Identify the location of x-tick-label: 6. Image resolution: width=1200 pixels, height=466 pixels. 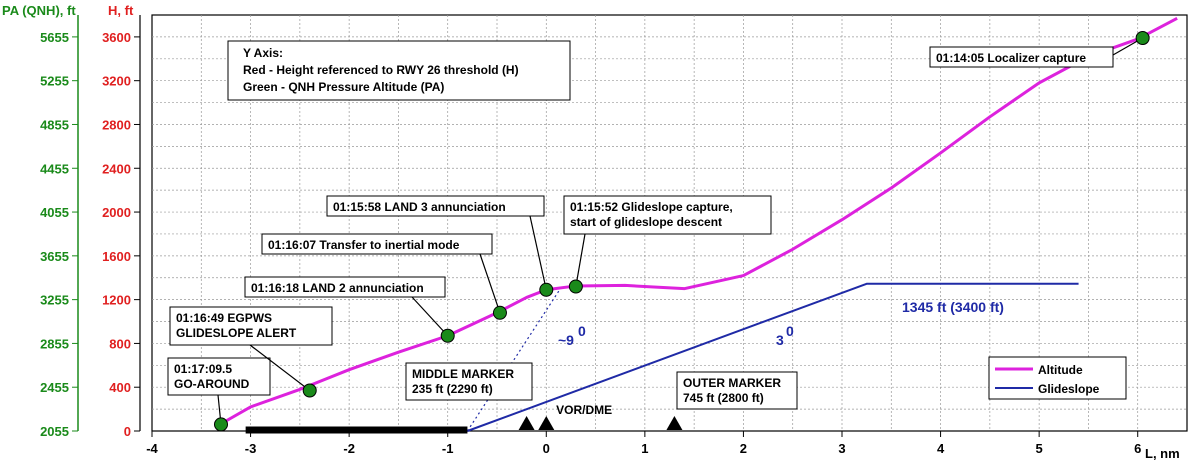
(1137, 448).